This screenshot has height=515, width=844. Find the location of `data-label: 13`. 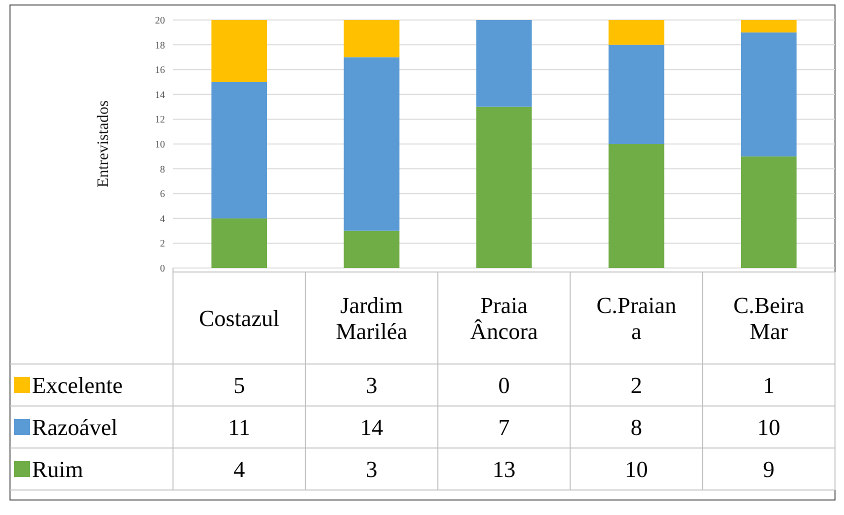

data-label: 13 is located at coordinates (504, 469).